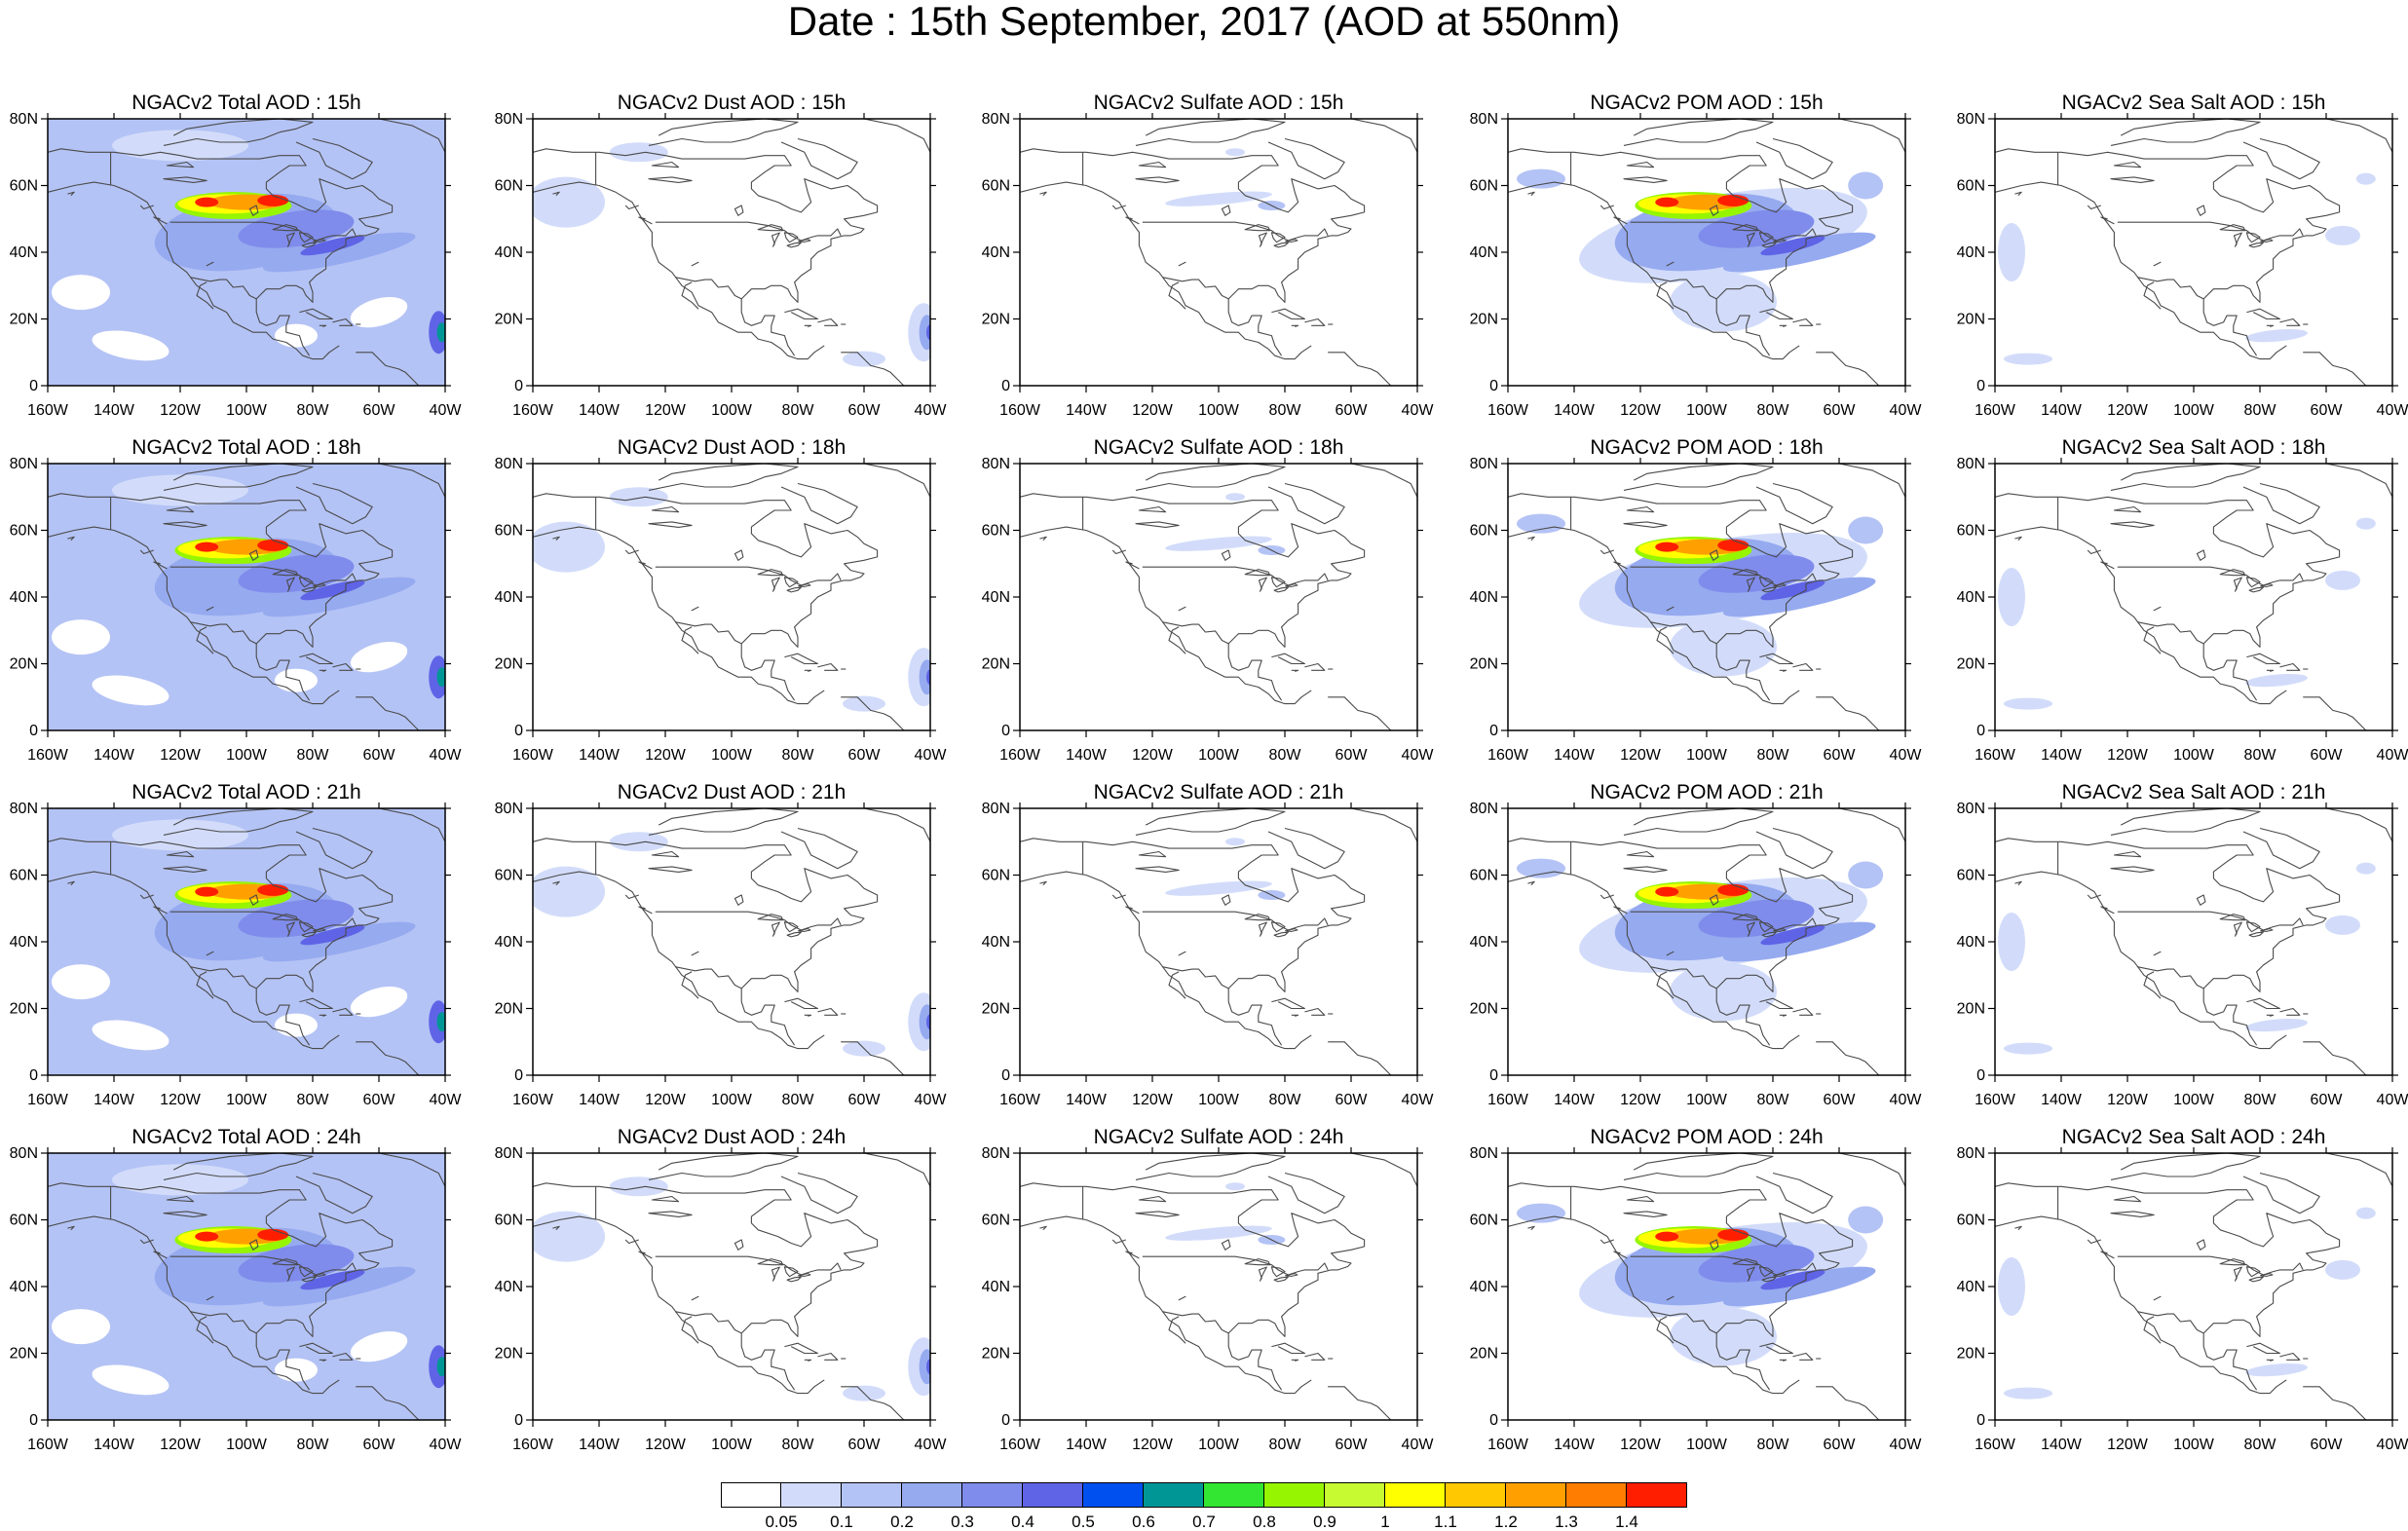 The image size is (2408, 1531). I want to click on aod-dust-edge, so click(440, 677).